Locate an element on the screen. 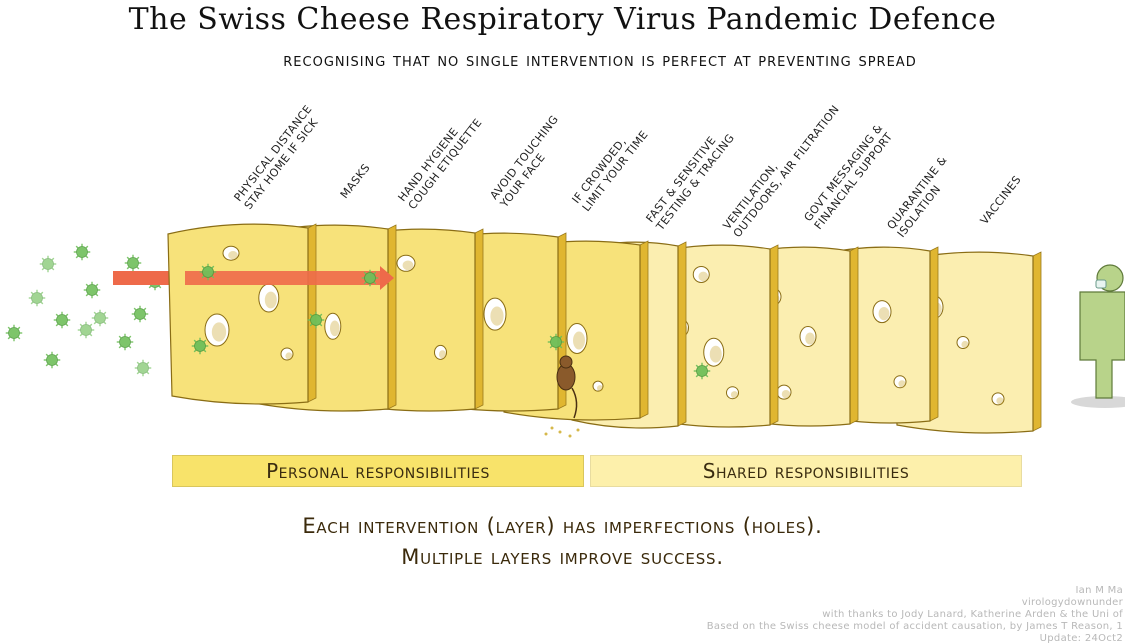 This screenshot has width=1125, height=644. cheese-slice is located at coordinates (242, 314).